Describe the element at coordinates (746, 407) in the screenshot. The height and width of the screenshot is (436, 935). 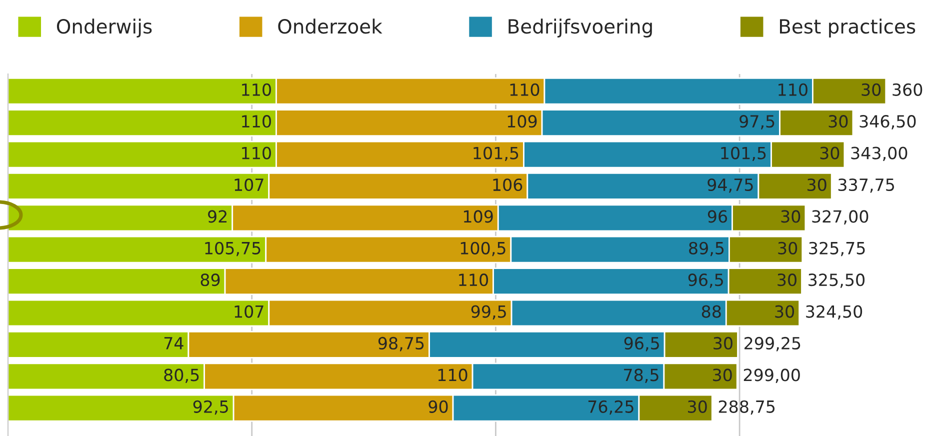
I see `total-label: 288,75` at that location.